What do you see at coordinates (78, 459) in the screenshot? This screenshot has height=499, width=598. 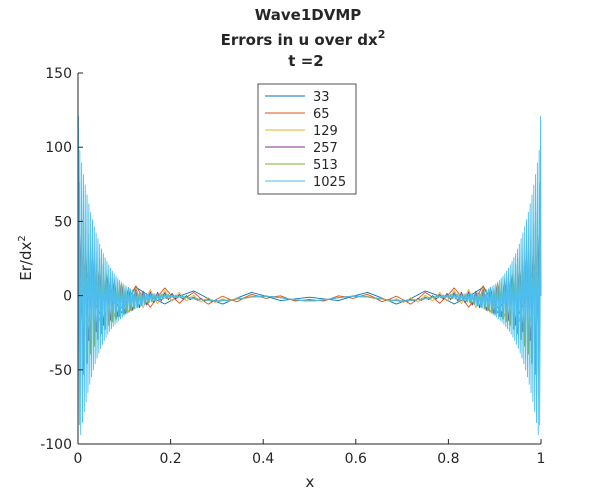 I see `x-tick-label: 0` at bounding box center [78, 459].